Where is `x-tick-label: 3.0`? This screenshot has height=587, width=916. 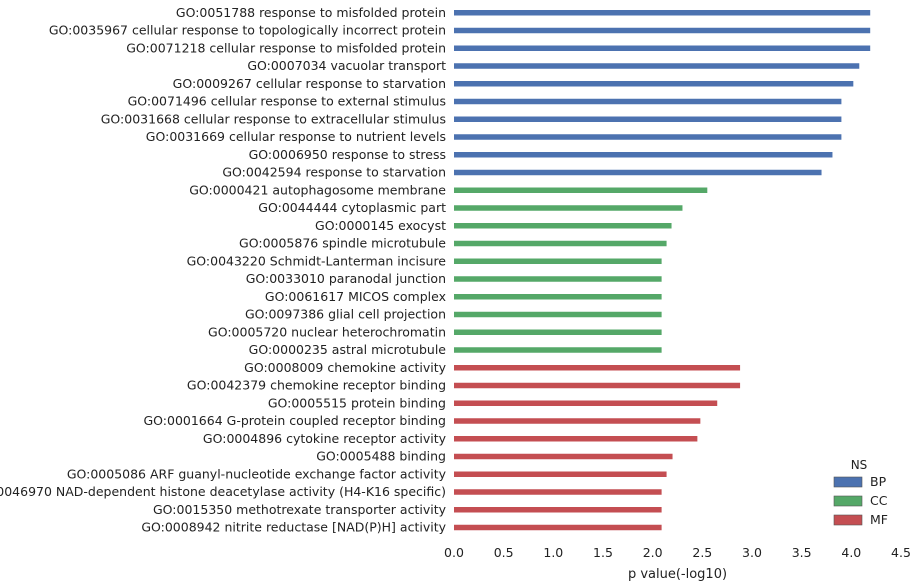 x-tick-label: 3.0 is located at coordinates (752, 552).